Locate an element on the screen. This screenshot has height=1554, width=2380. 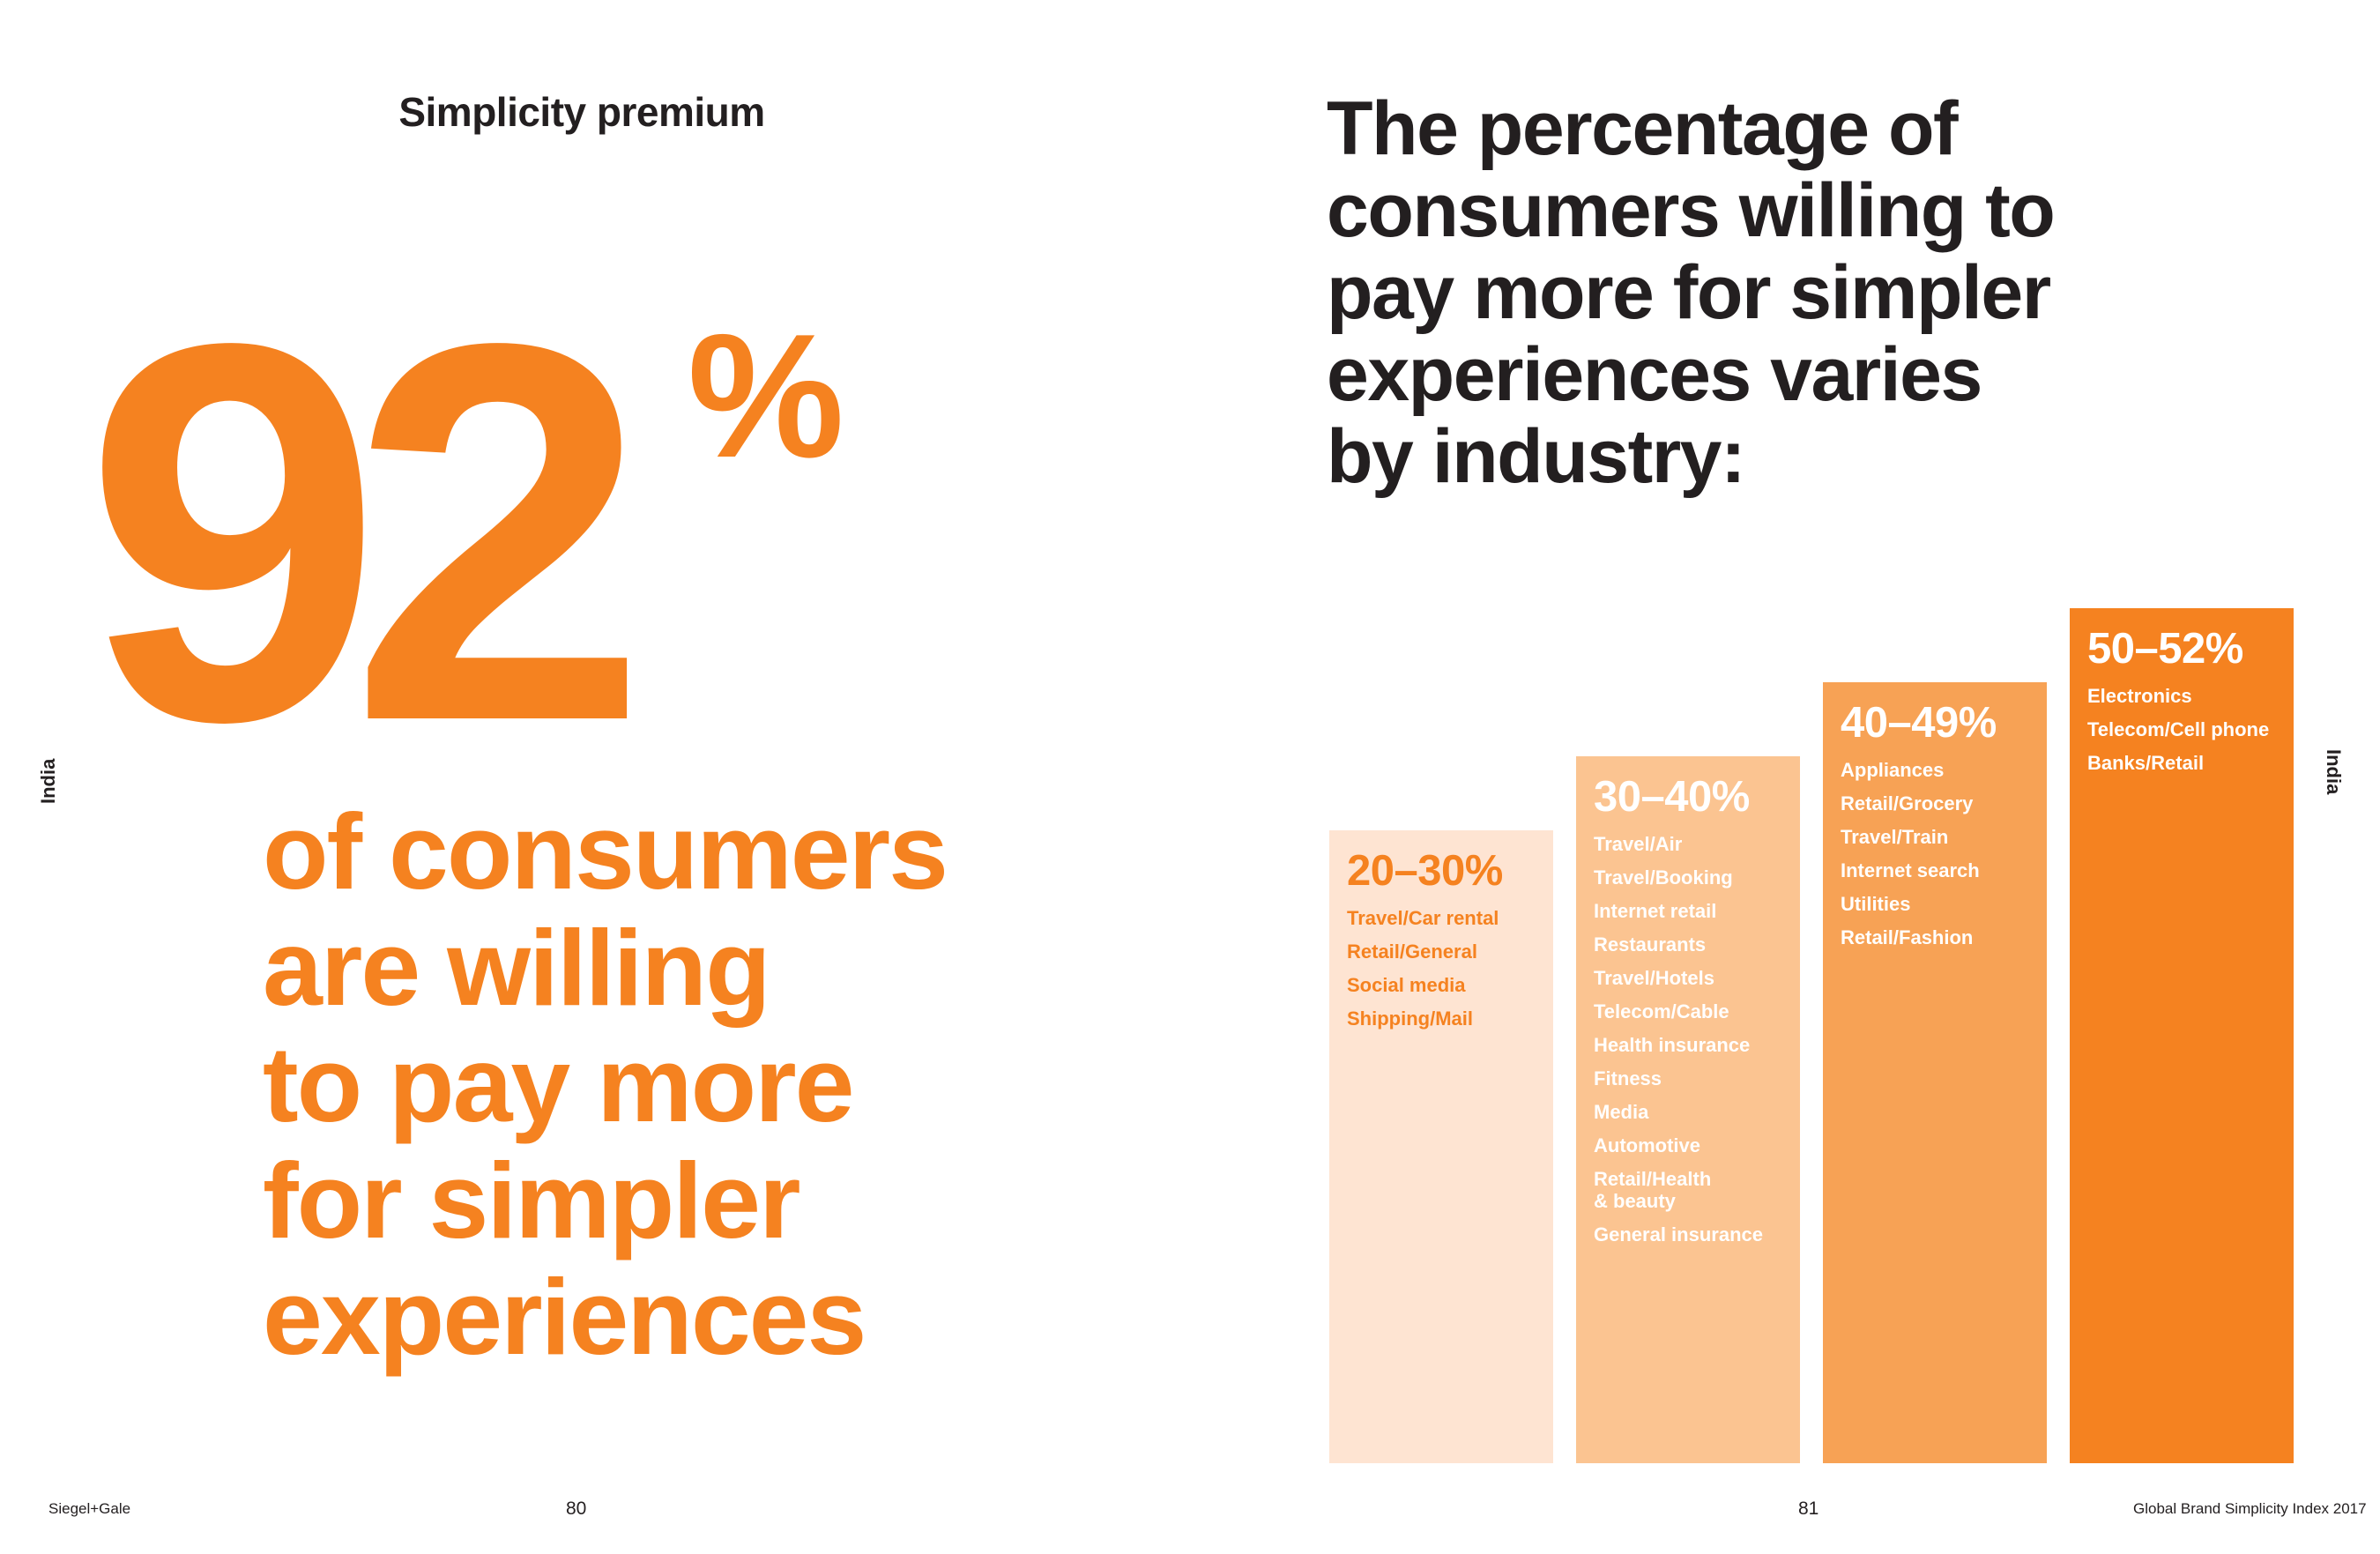
headline-line: experiences varies is located at coordinates (1654, 374).